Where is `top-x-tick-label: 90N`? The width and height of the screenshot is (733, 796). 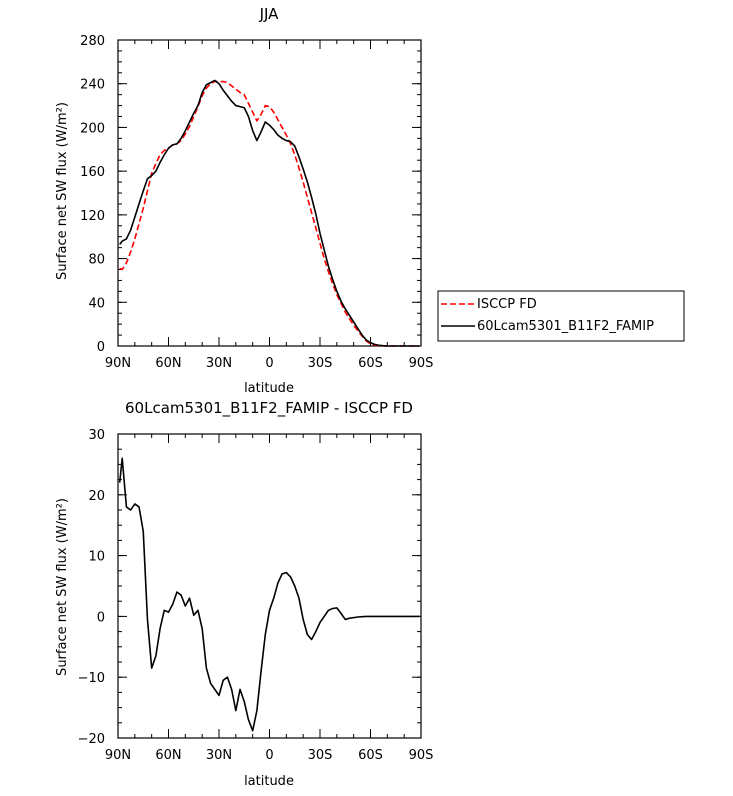
top-x-tick-label: 90N is located at coordinates (118, 363).